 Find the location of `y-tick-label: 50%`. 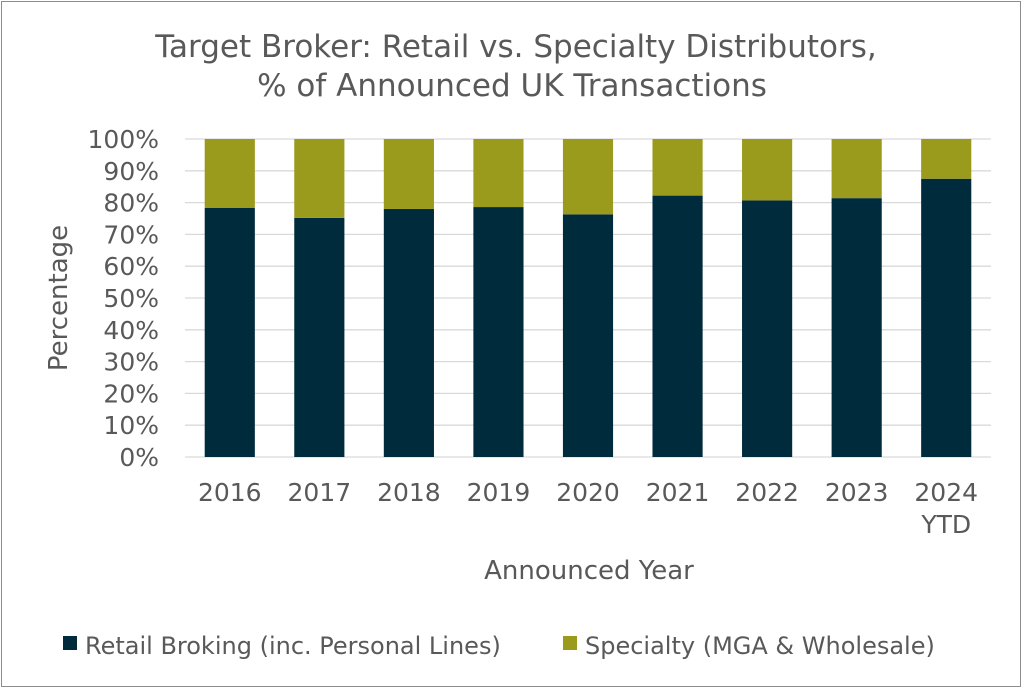

y-tick-label: 50% is located at coordinates (131, 298).